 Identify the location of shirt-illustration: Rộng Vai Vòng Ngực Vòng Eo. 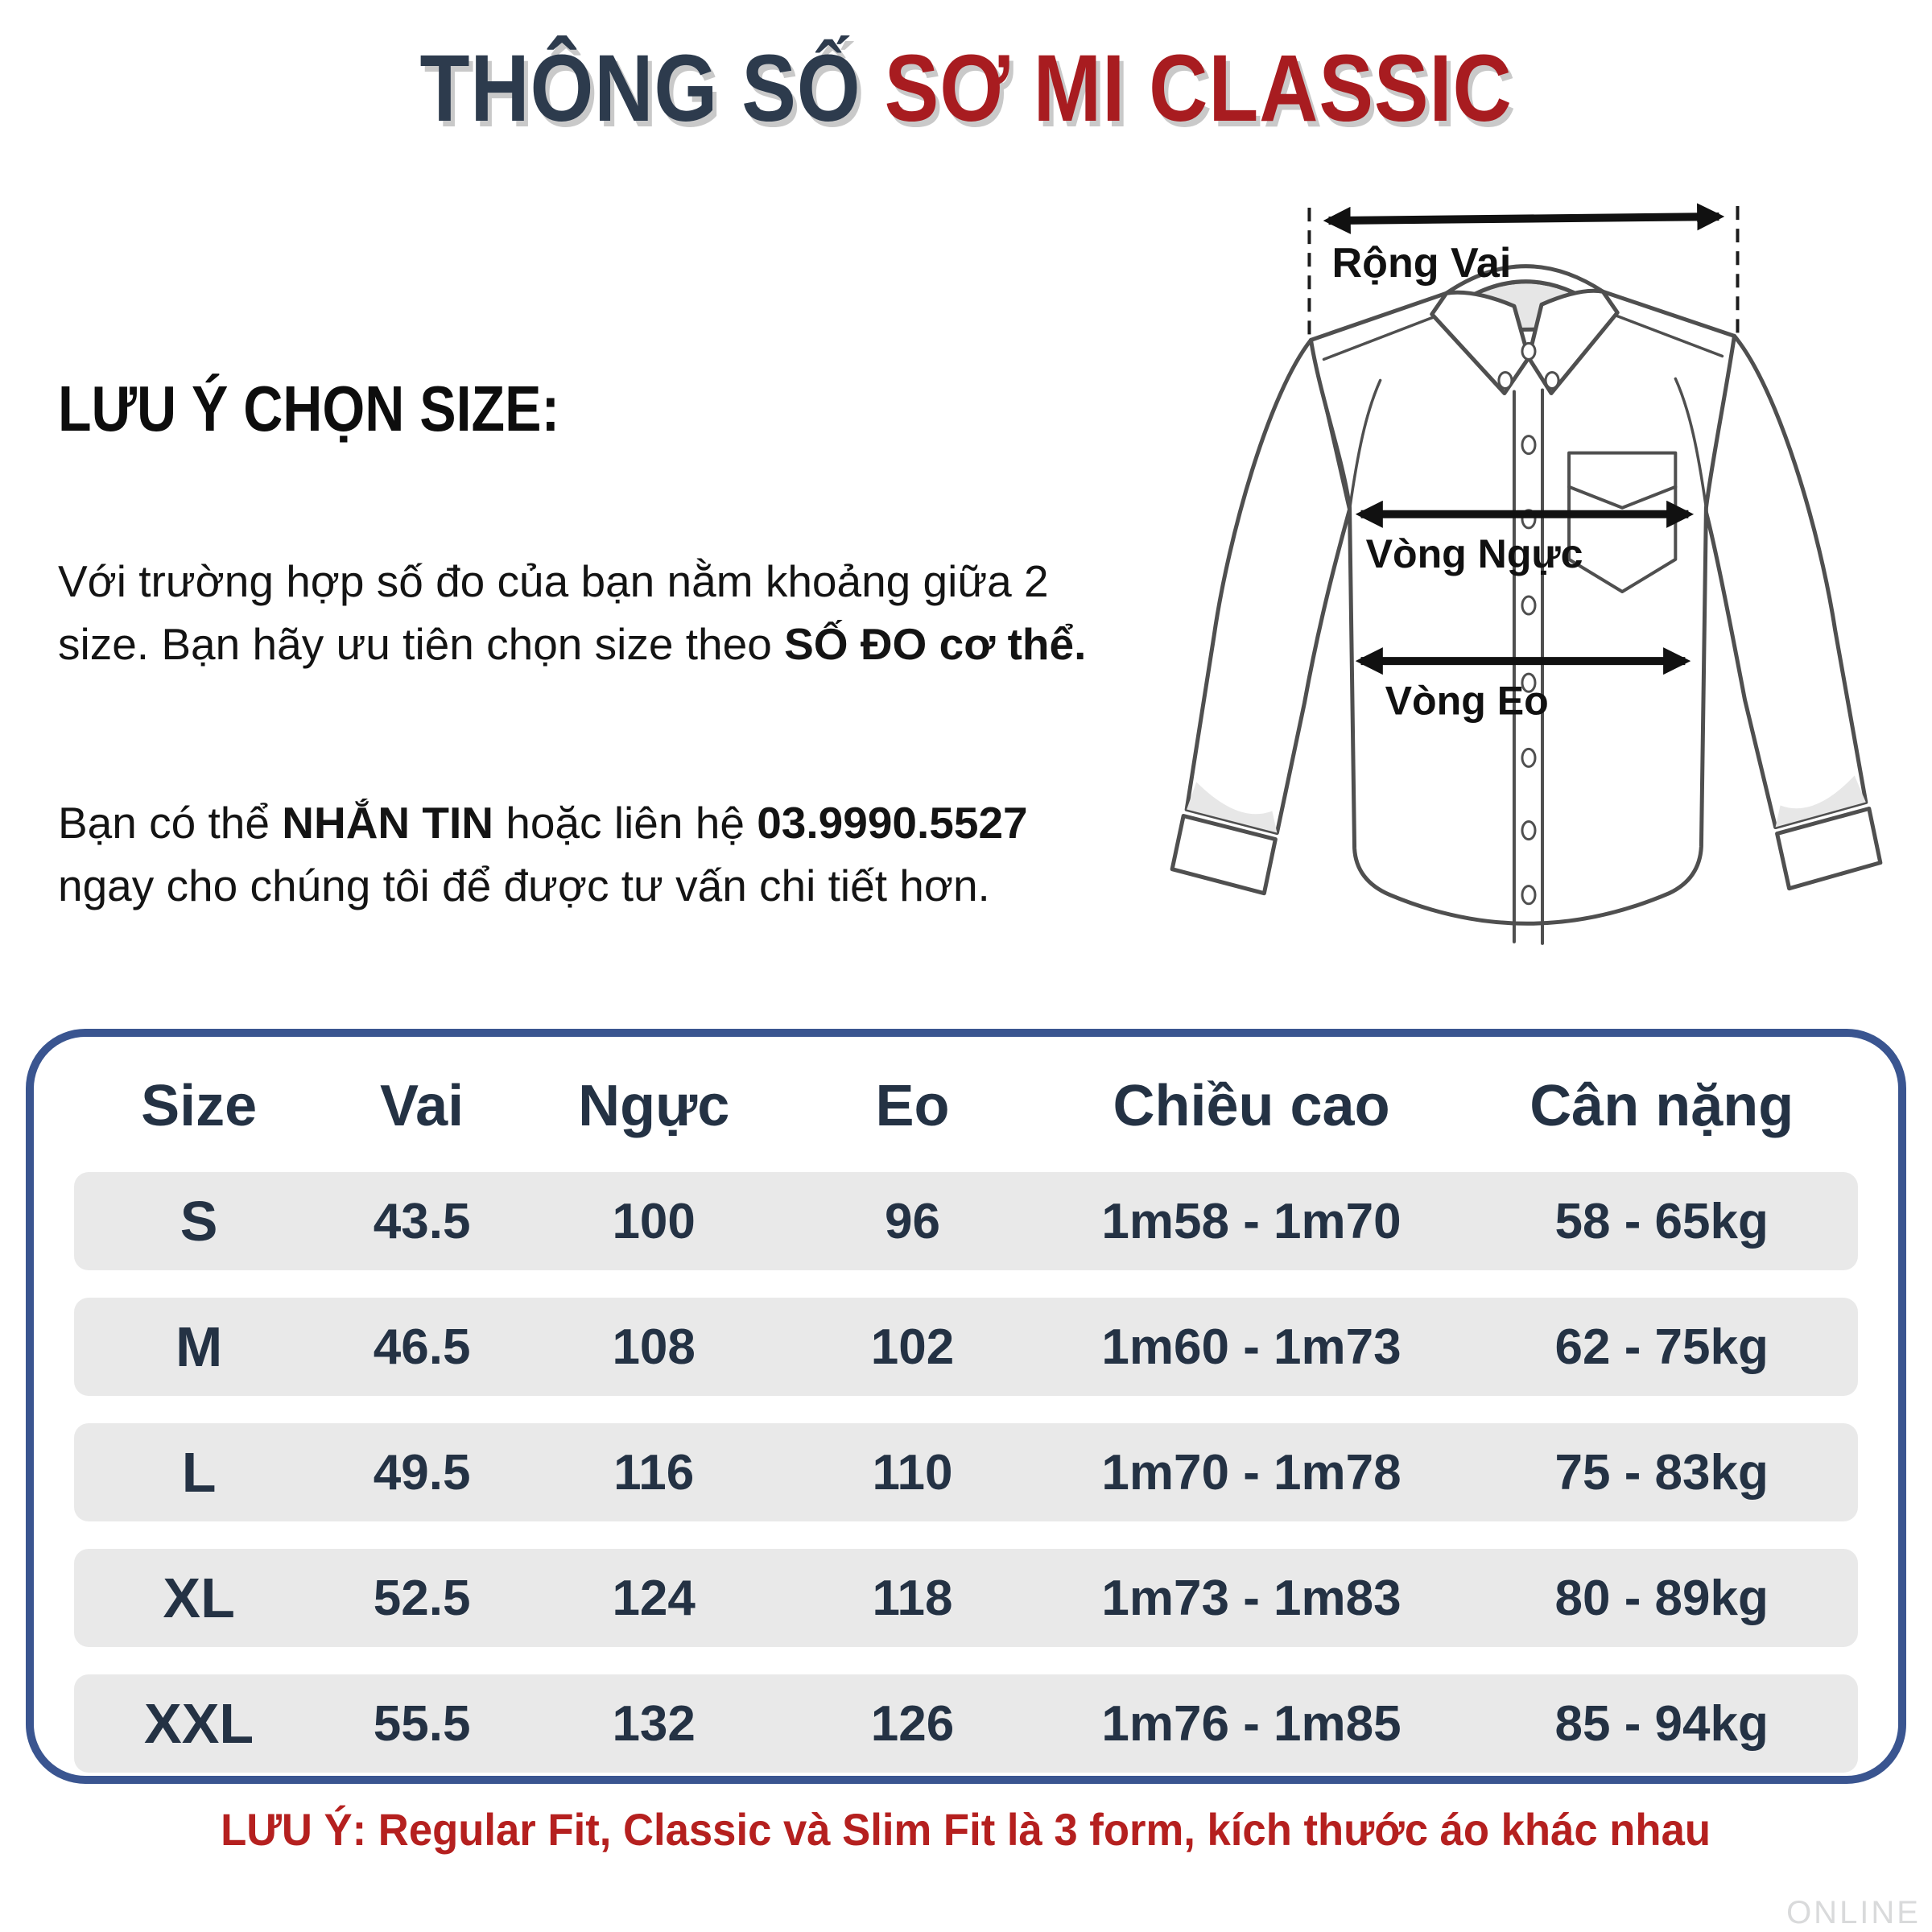
(1526, 574).